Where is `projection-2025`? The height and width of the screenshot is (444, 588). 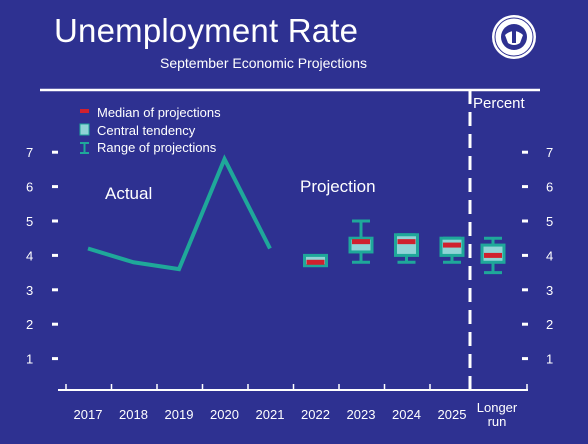
projection-2025 is located at coordinates (452, 250).